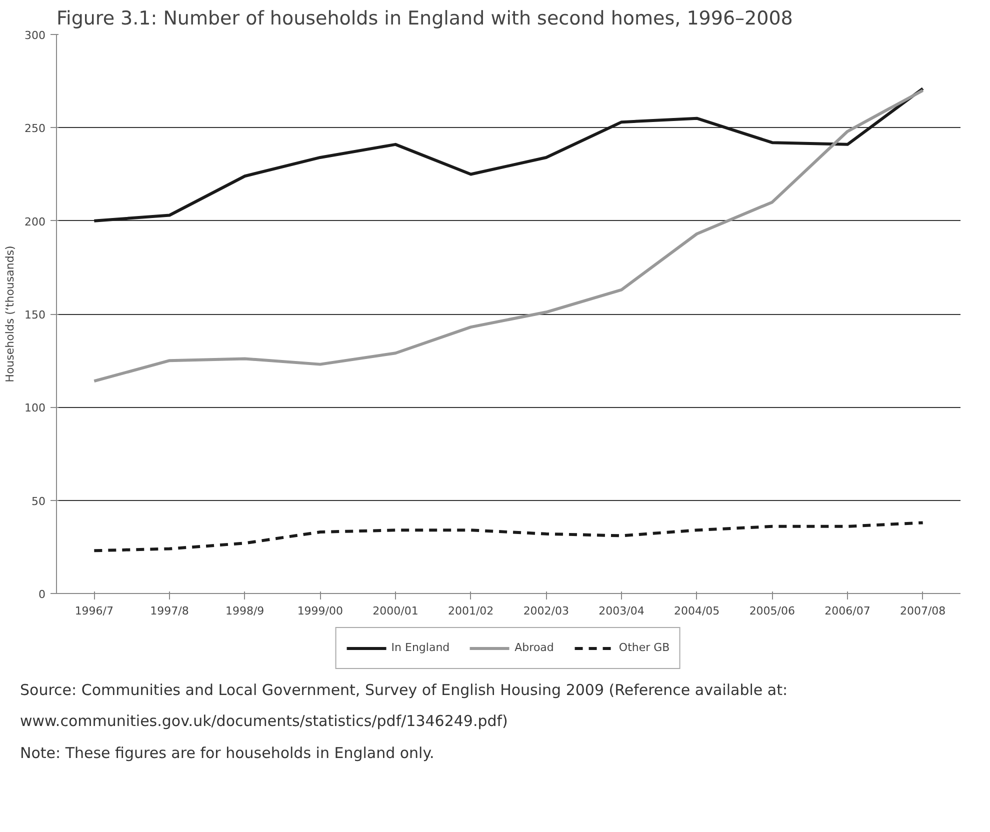 The image size is (990, 832). Describe the element at coordinates (697, 611) in the screenshot. I see `x-tick-label: 2004/05` at that location.